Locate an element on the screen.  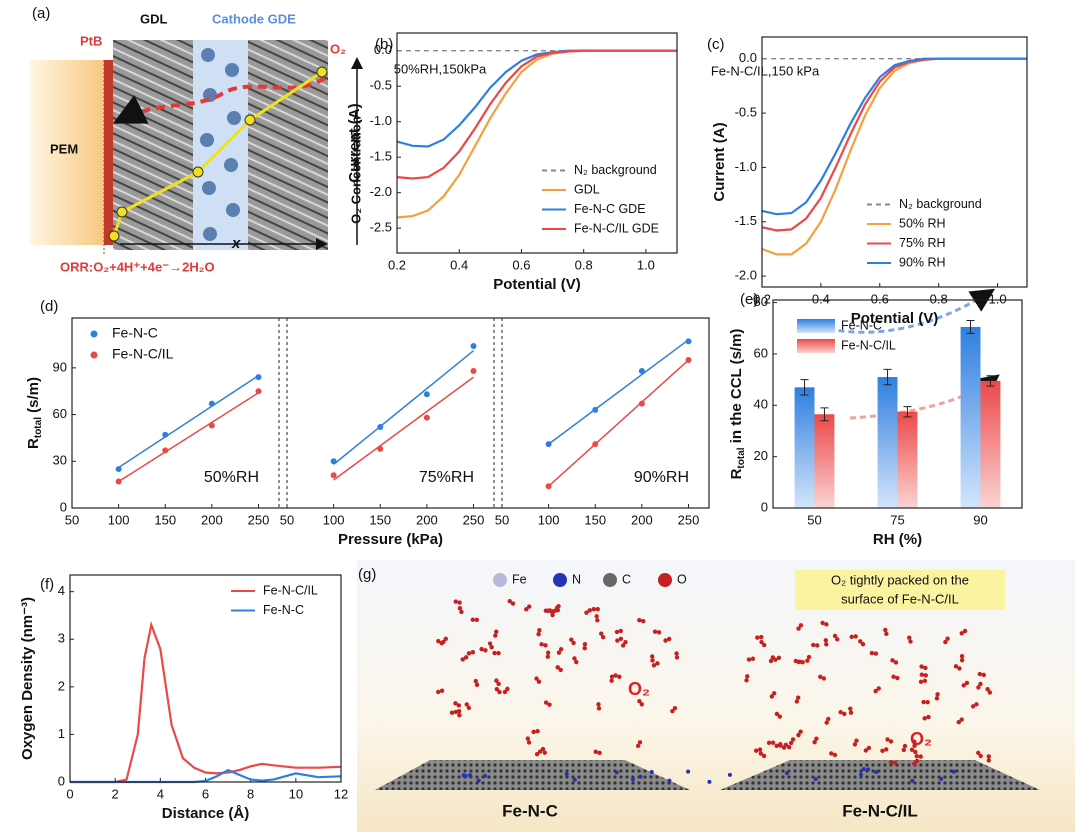
y-tick-label: 0 is located at coordinates (61, 780).